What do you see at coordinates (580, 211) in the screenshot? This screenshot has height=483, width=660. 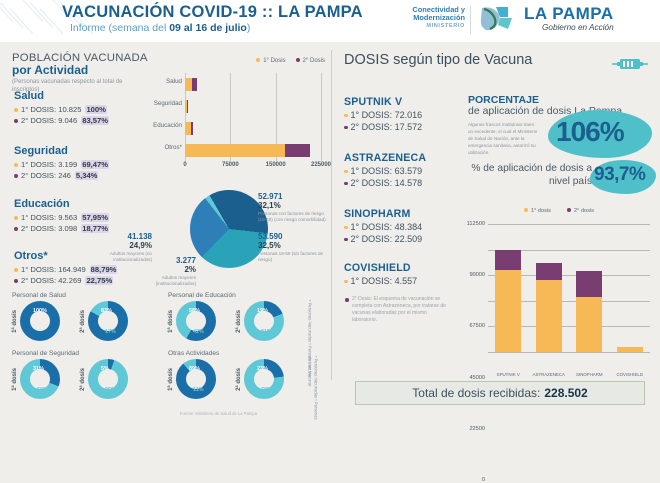 I see `legend-item: 2° dosis` at bounding box center [580, 211].